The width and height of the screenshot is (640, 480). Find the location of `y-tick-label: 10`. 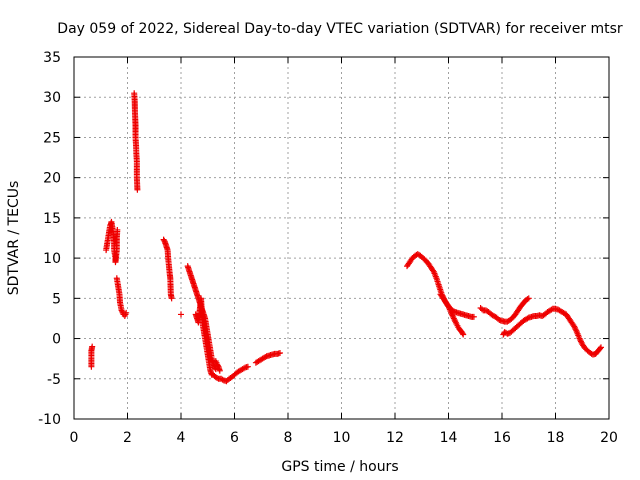

y-tick-label: 10 is located at coordinates (52, 259).